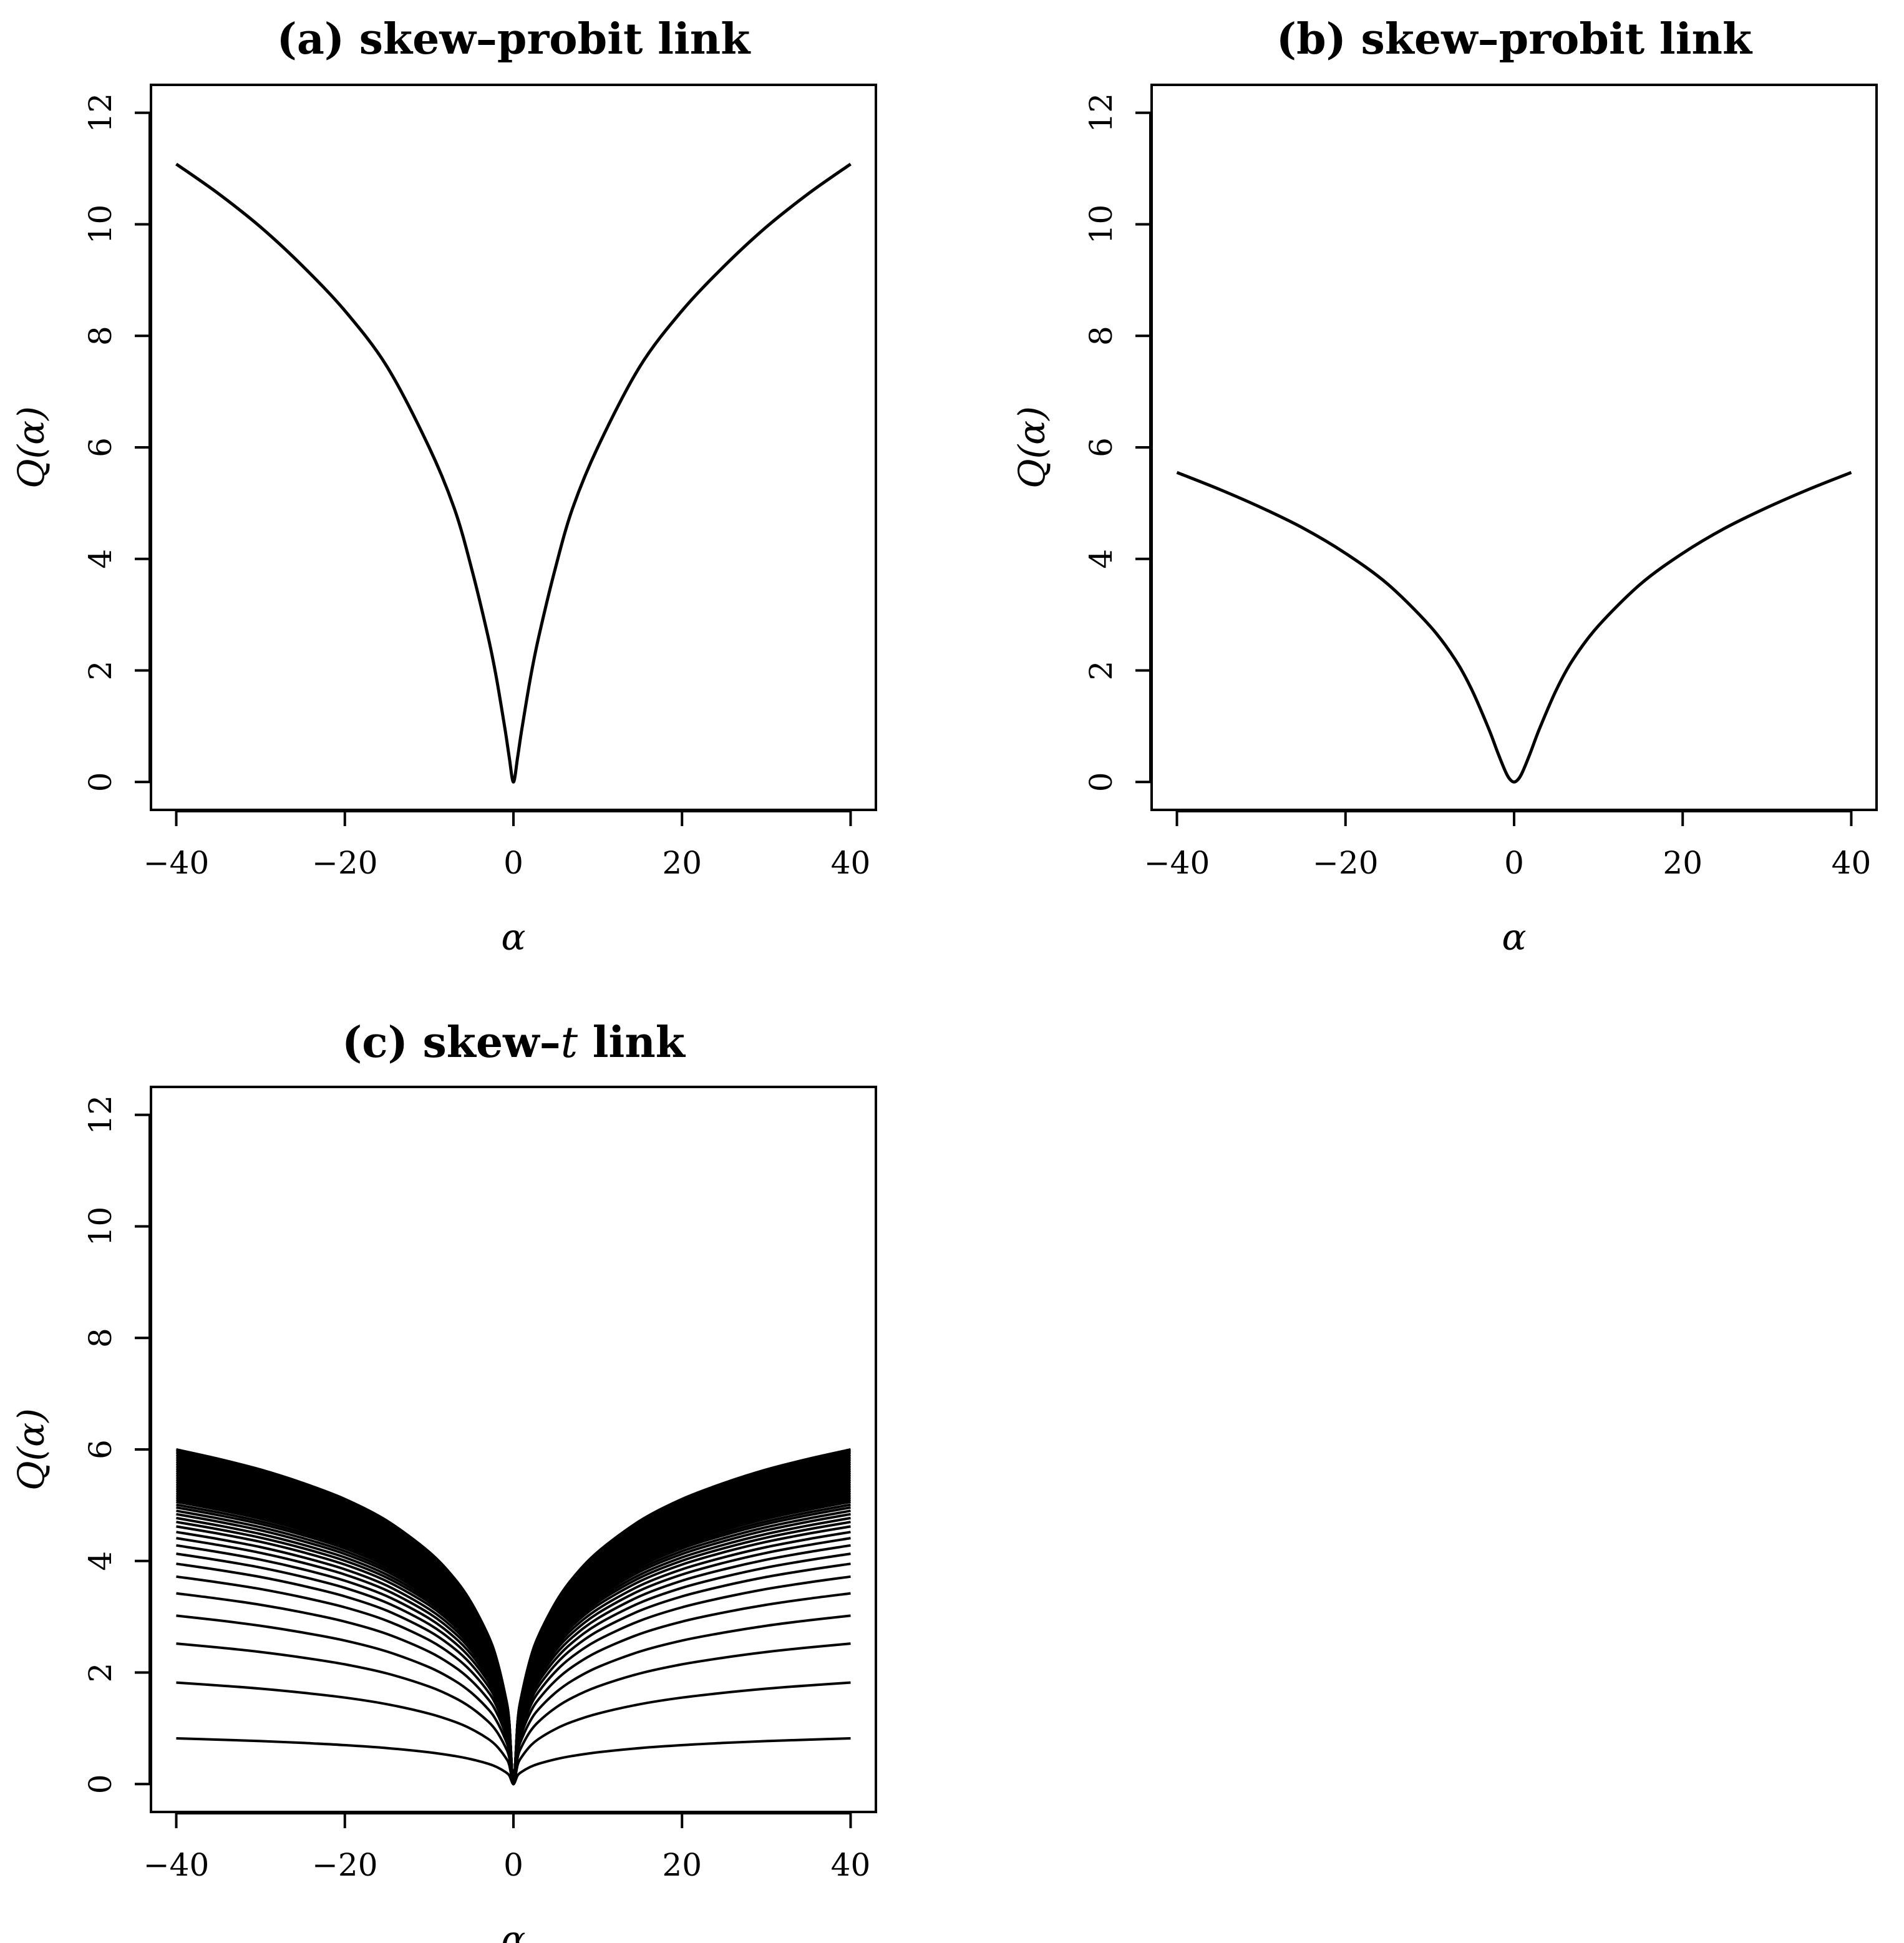 The width and height of the screenshot is (1904, 1943). Describe the element at coordinates (514, 39) in the screenshot. I see `chart-title: (a) skew–probit link` at that location.